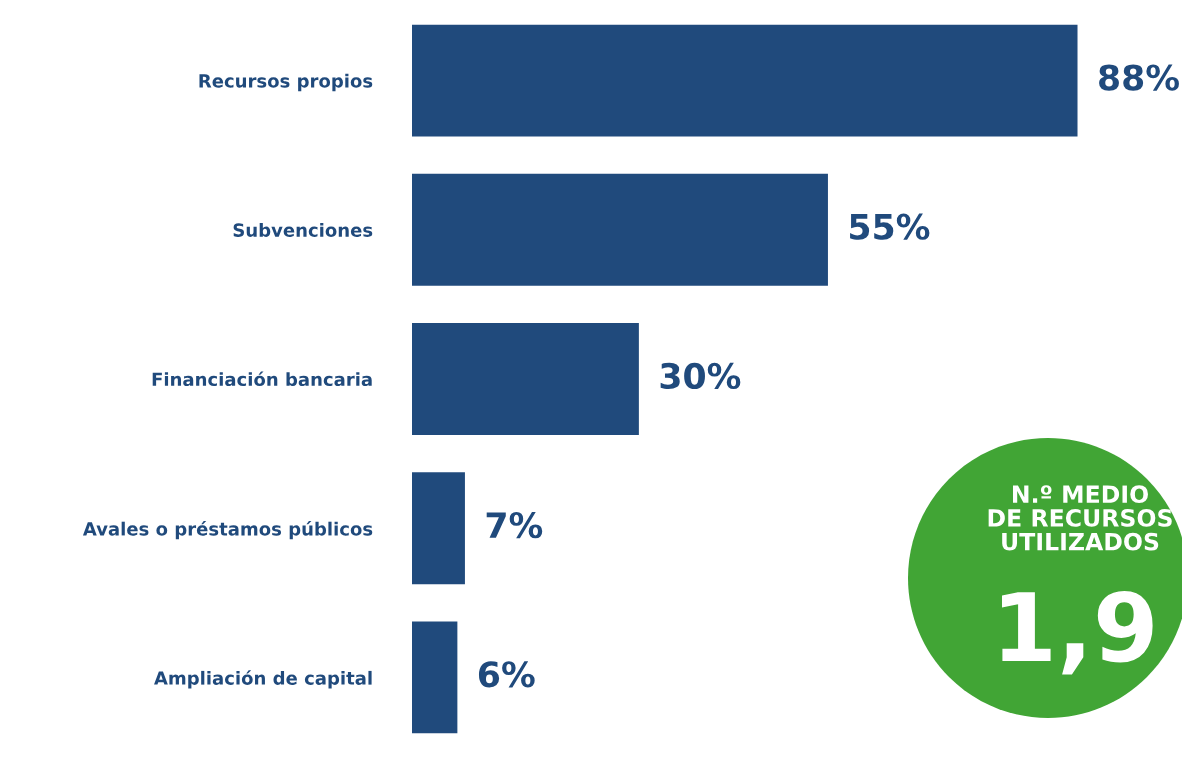 The image size is (1182, 758). What do you see at coordinates (262, 379) in the screenshot?
I see `y-tick-label: Financiación bancaria` at bounding box center [262, 379].